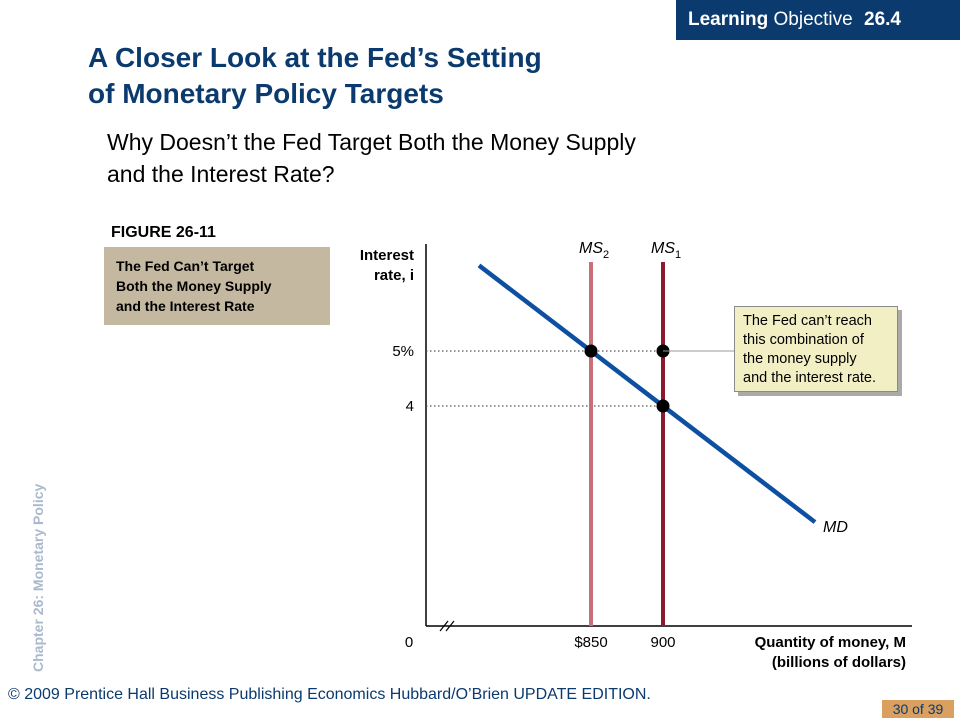  Describe the element at coordinates (647, 393) in the screenshot. I see `demand-line-md` at that location.